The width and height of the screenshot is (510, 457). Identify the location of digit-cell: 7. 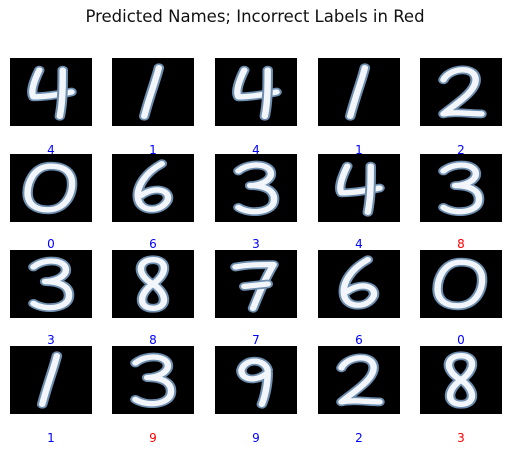
(256, 298).